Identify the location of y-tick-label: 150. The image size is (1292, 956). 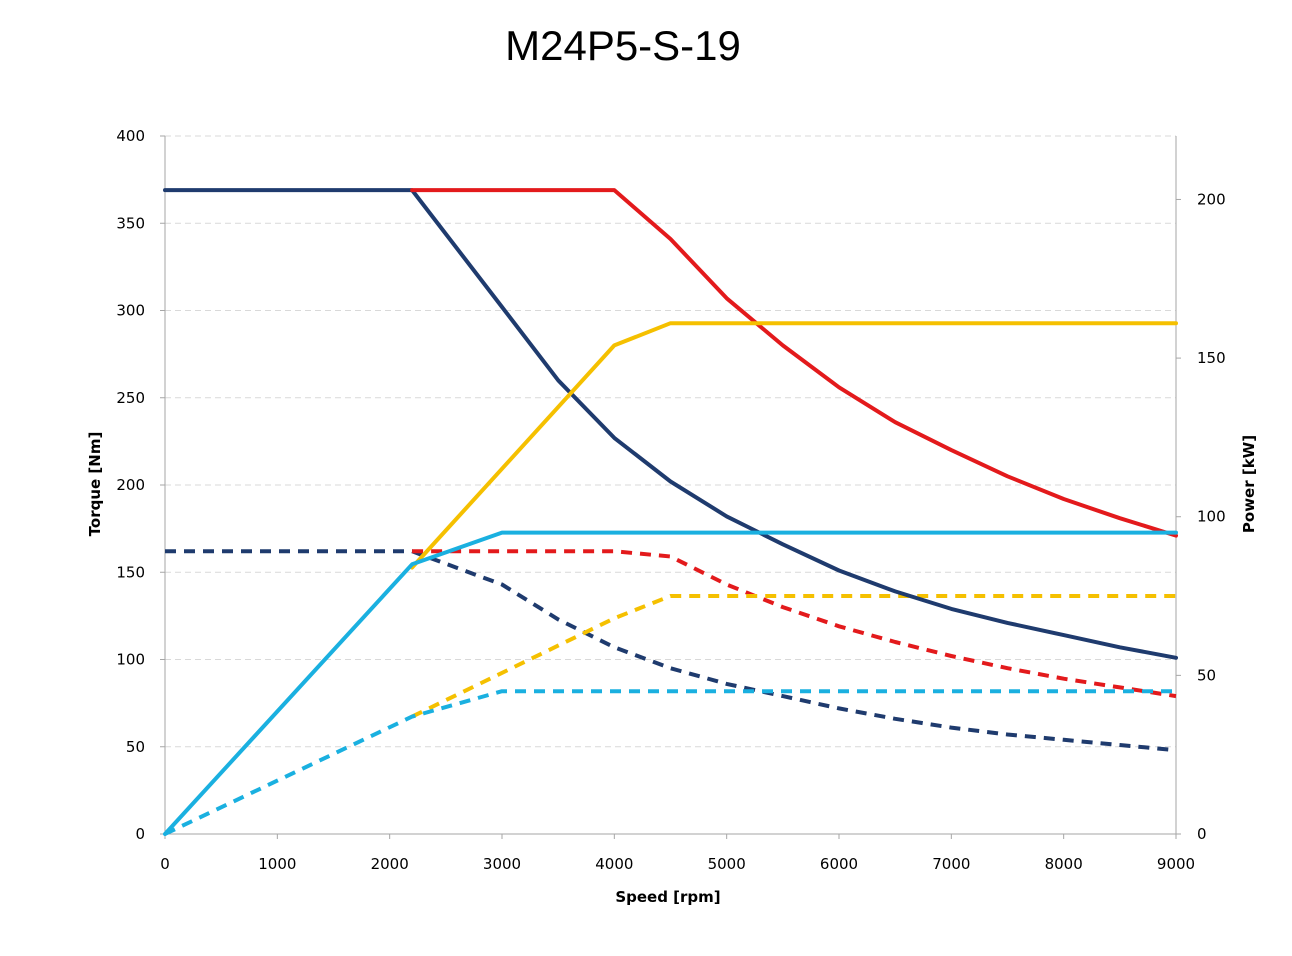
(130, 572).